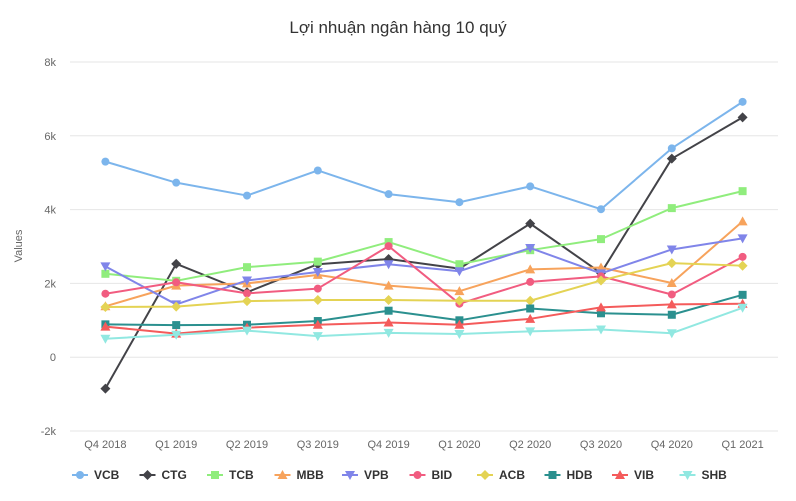  What do you see at coordinates (163, 475) in the screenshot?
I see `legend-item-ctg: CTG` at bounding box center [163, 475].